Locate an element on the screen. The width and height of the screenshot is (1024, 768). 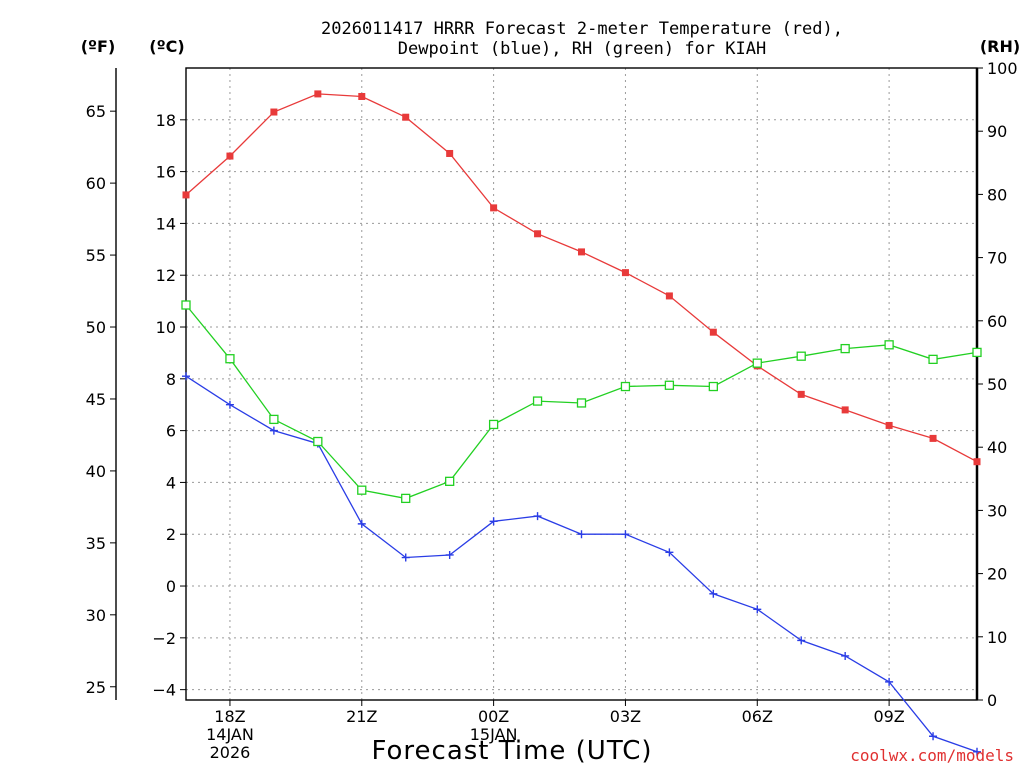
rh-axis-label: (RH) is located at coordinates (1000, 46).